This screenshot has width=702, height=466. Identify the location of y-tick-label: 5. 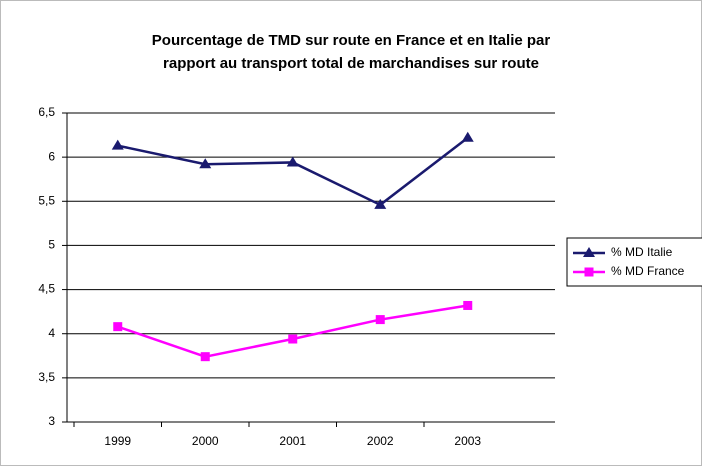
(51, 245).